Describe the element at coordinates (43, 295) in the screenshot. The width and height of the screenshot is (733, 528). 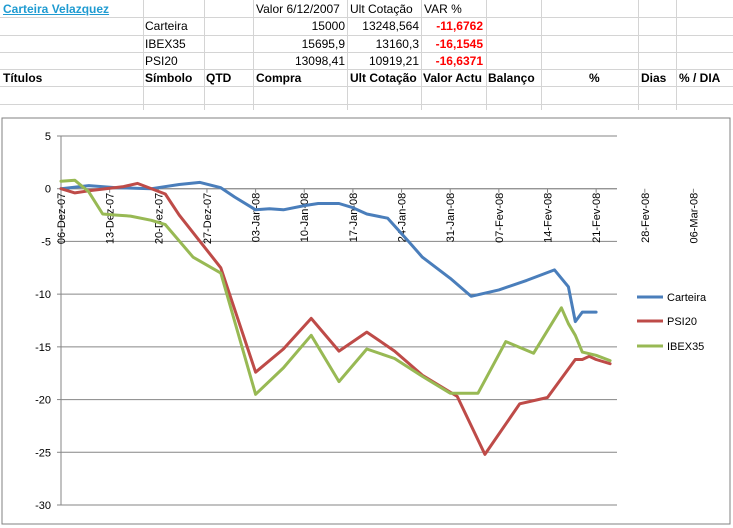
I see `y-tick-label: -10` at that location.